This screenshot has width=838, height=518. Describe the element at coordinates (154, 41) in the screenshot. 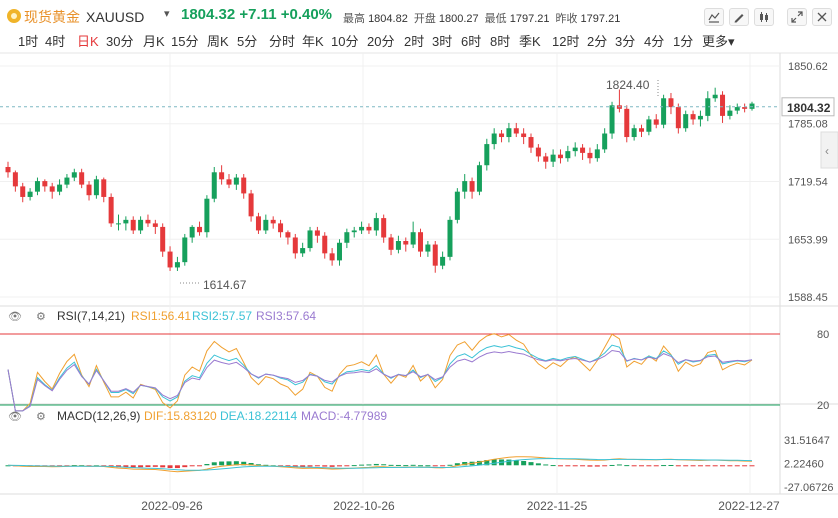

I see `tab-period: 月K` at that location.